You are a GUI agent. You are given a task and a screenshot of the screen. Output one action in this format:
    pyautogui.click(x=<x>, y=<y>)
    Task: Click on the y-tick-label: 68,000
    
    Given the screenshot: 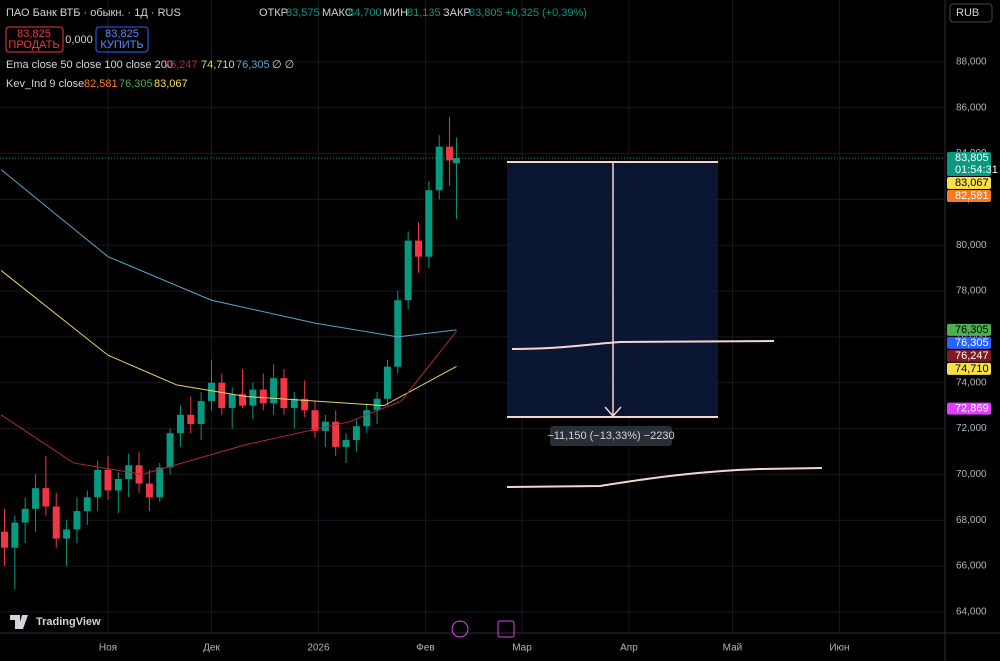 What is the action you would take?
    pyautogui.click(x=971, y=520)
    